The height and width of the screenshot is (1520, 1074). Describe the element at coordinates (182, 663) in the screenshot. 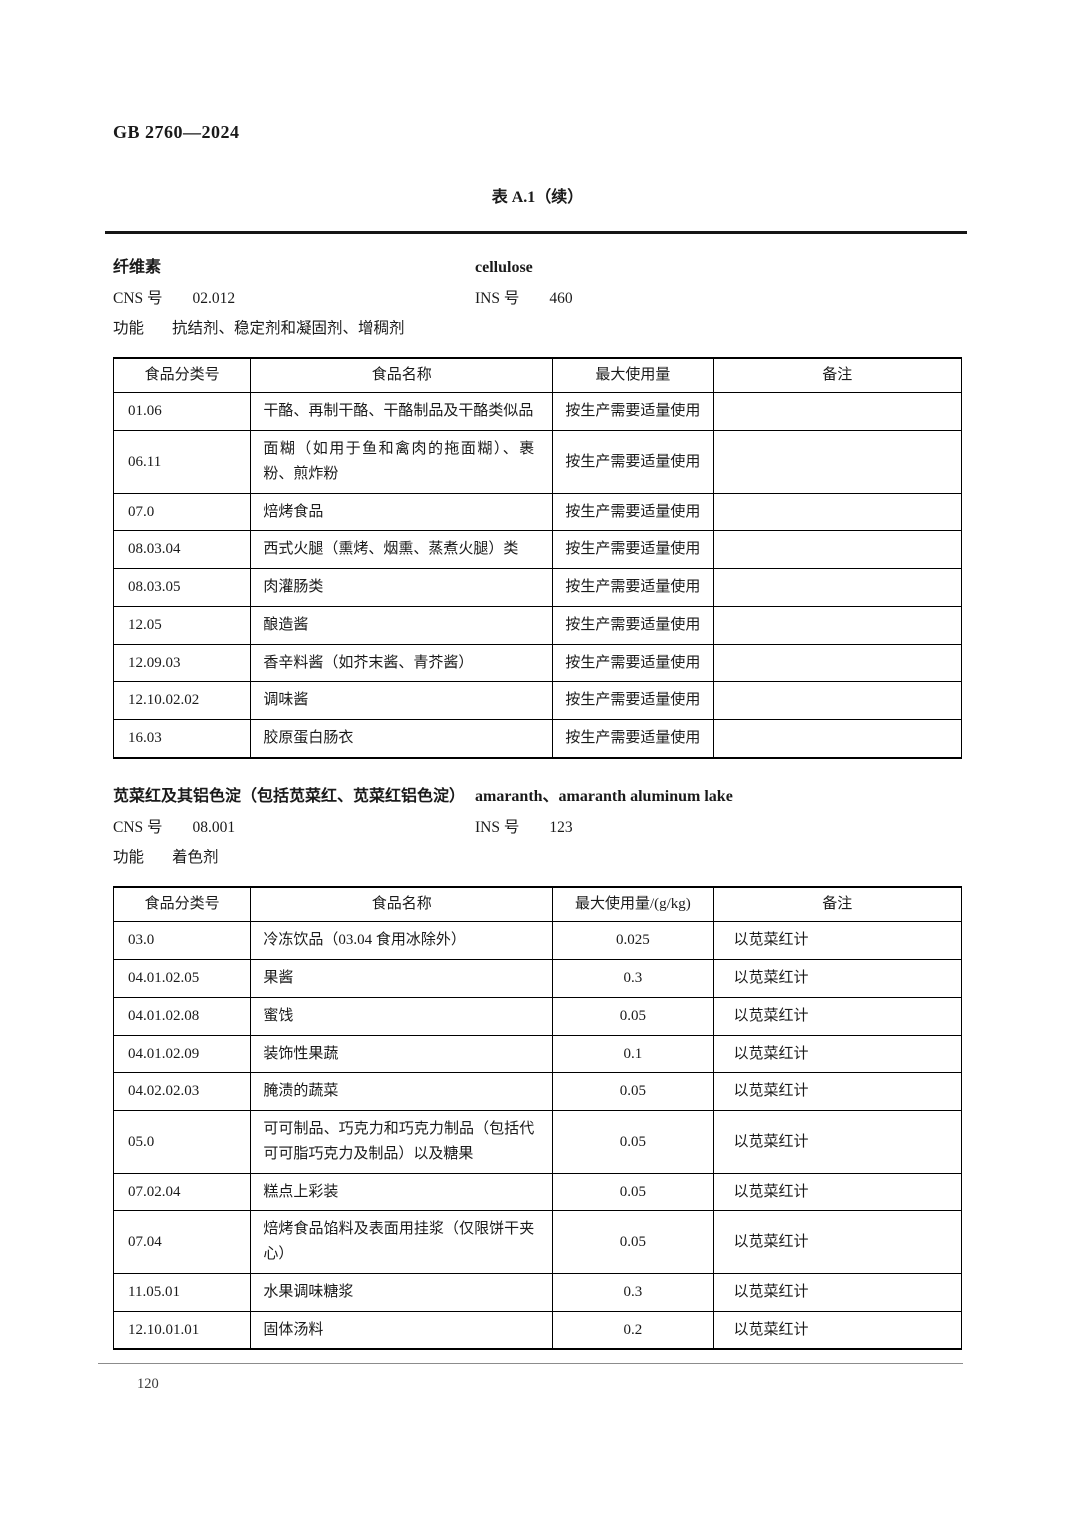

I see `table-cell: 12.09.03` at that location.